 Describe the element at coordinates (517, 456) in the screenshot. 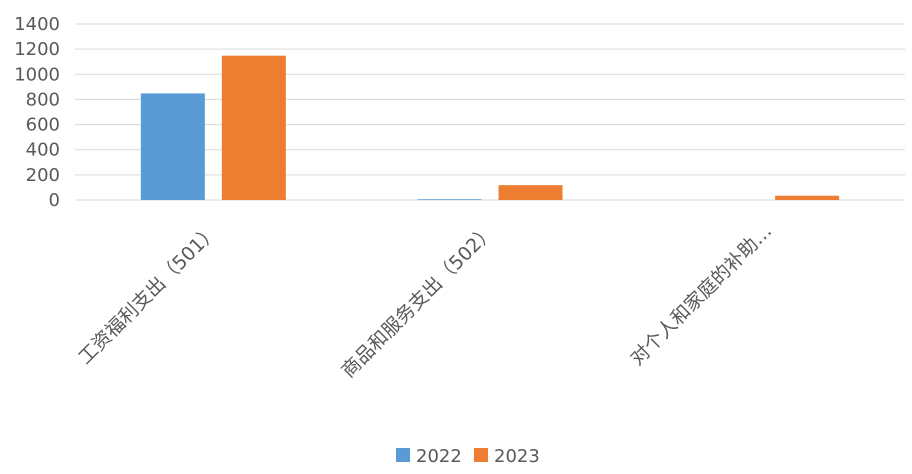

I see `legend-label-2023: 2023` at that location.